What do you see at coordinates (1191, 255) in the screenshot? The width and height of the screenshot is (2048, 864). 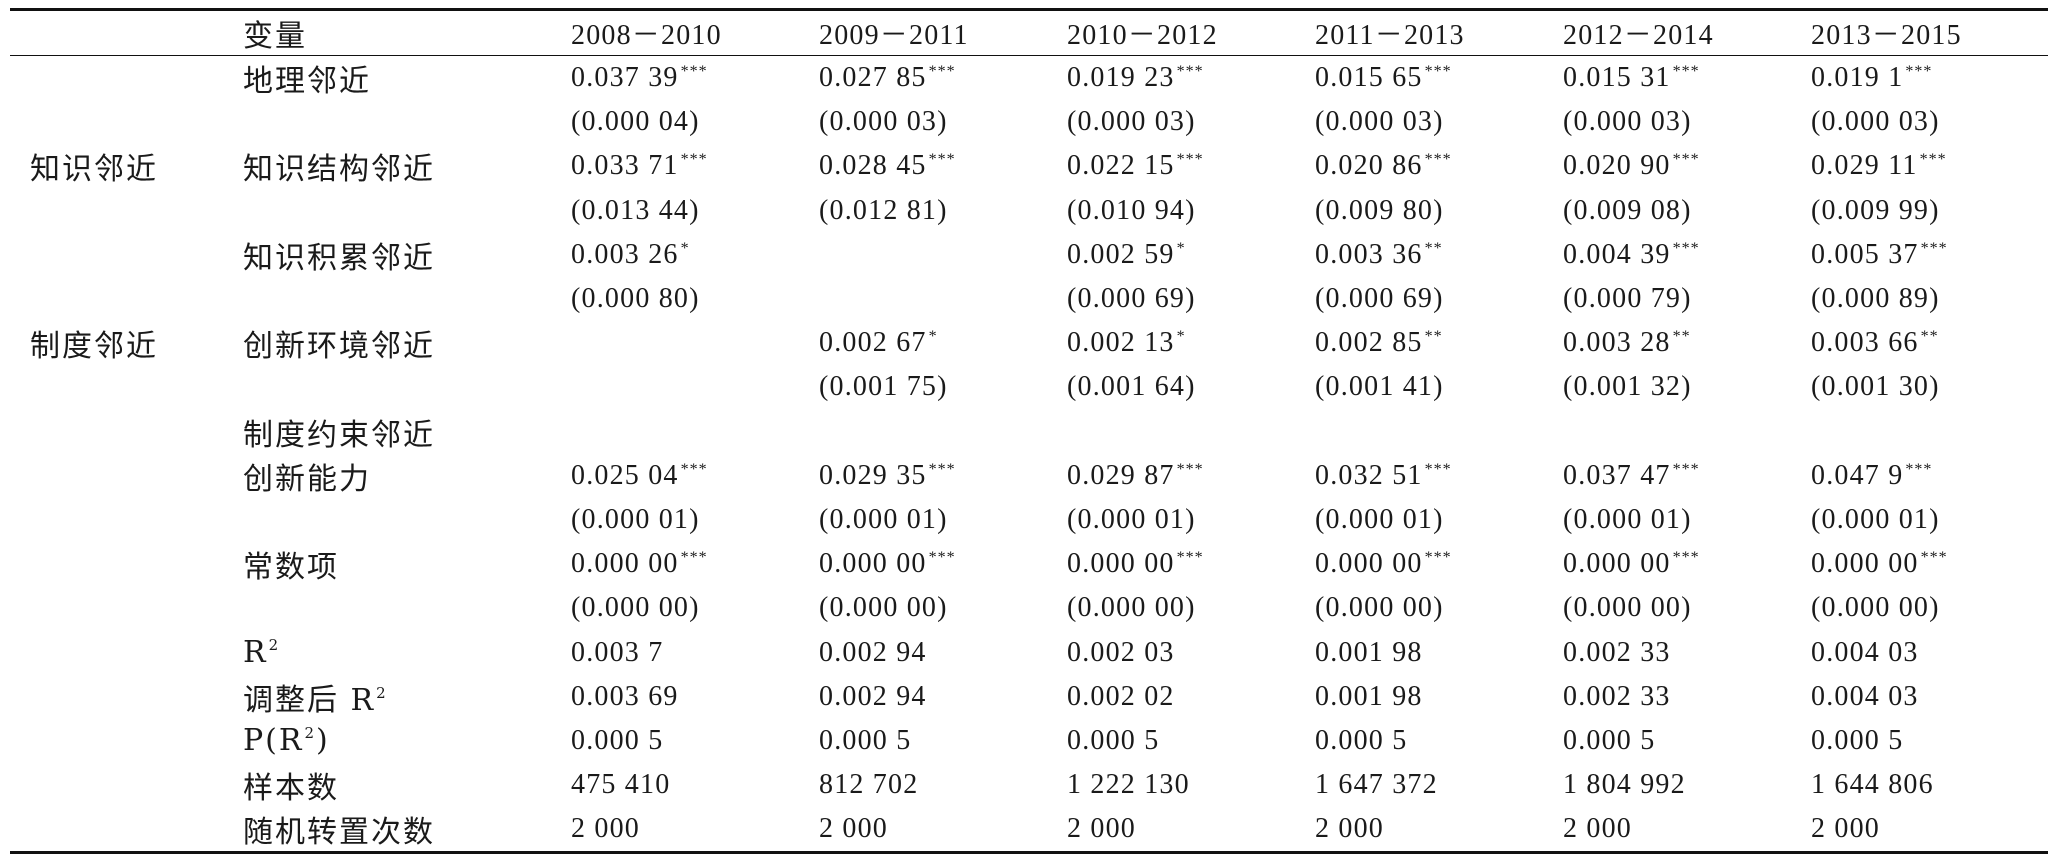 I see `coefficient-cell: 0.002 59 *` at bounding box center [1191, 255].